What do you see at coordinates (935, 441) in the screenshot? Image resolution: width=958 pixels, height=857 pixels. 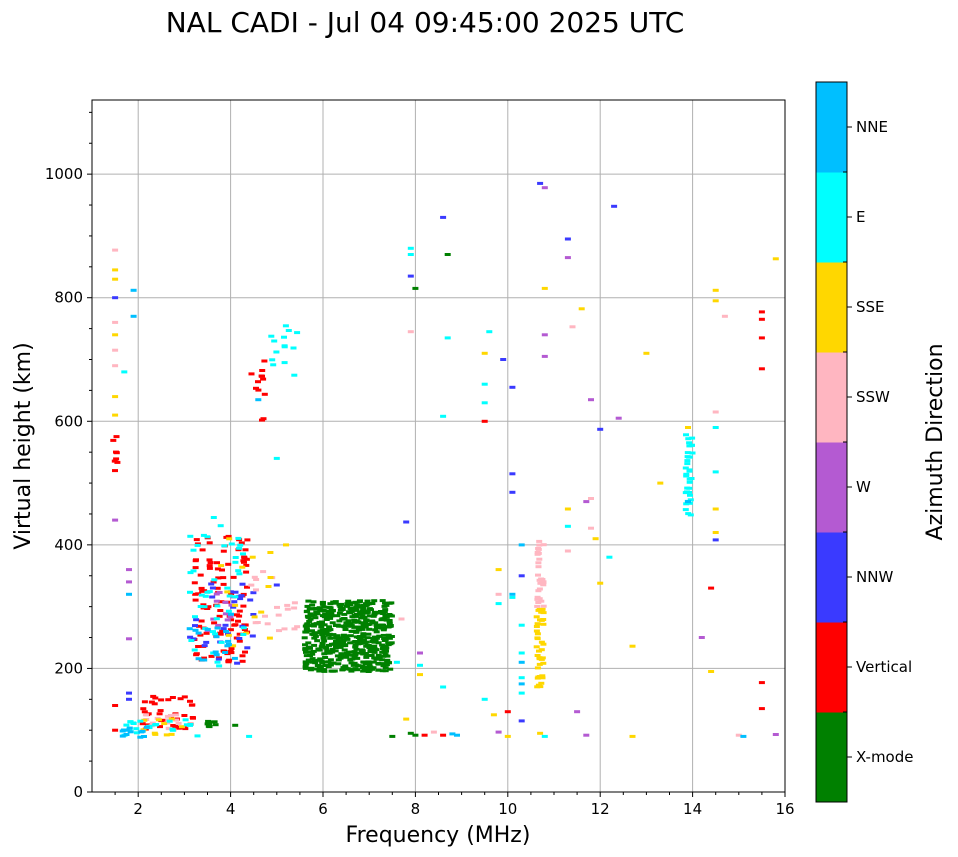 I see `colorbar-label: Azimuth Direction` at bounding box center [935, 441].